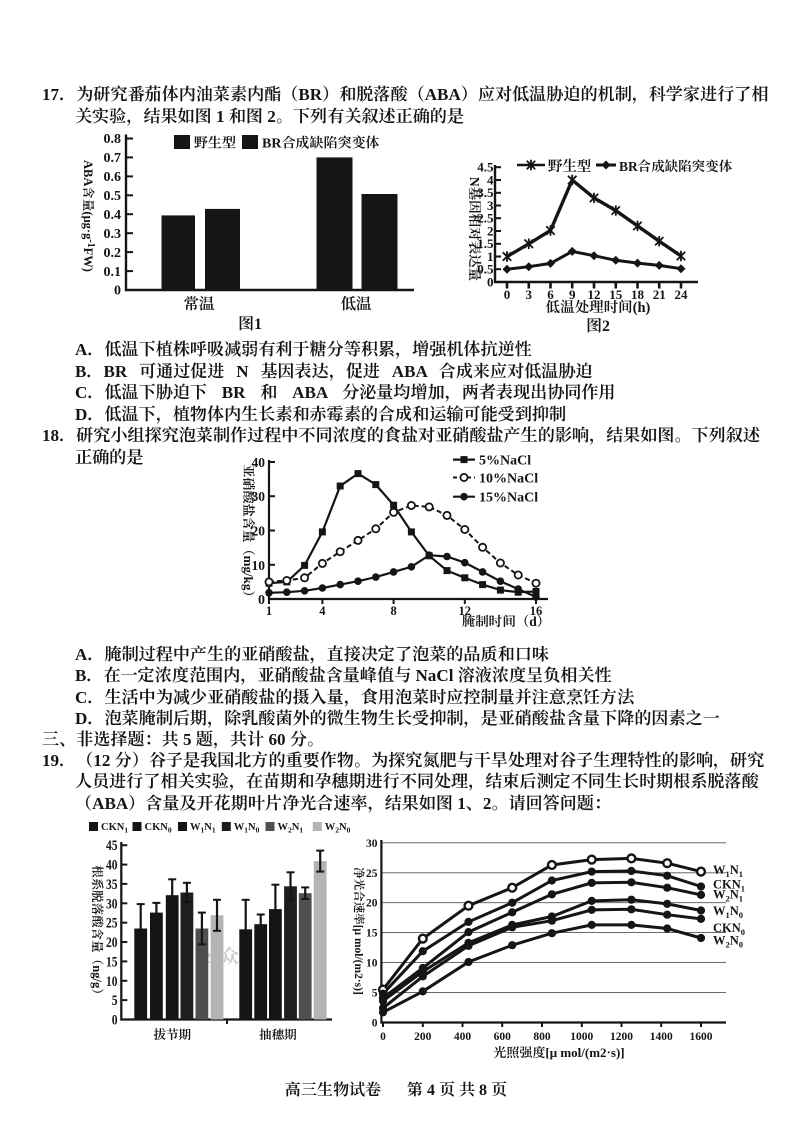 Image resolution: width=800 pixels, height=1131 pixels. I want to click on svg-text: 9, so click(572, 293).